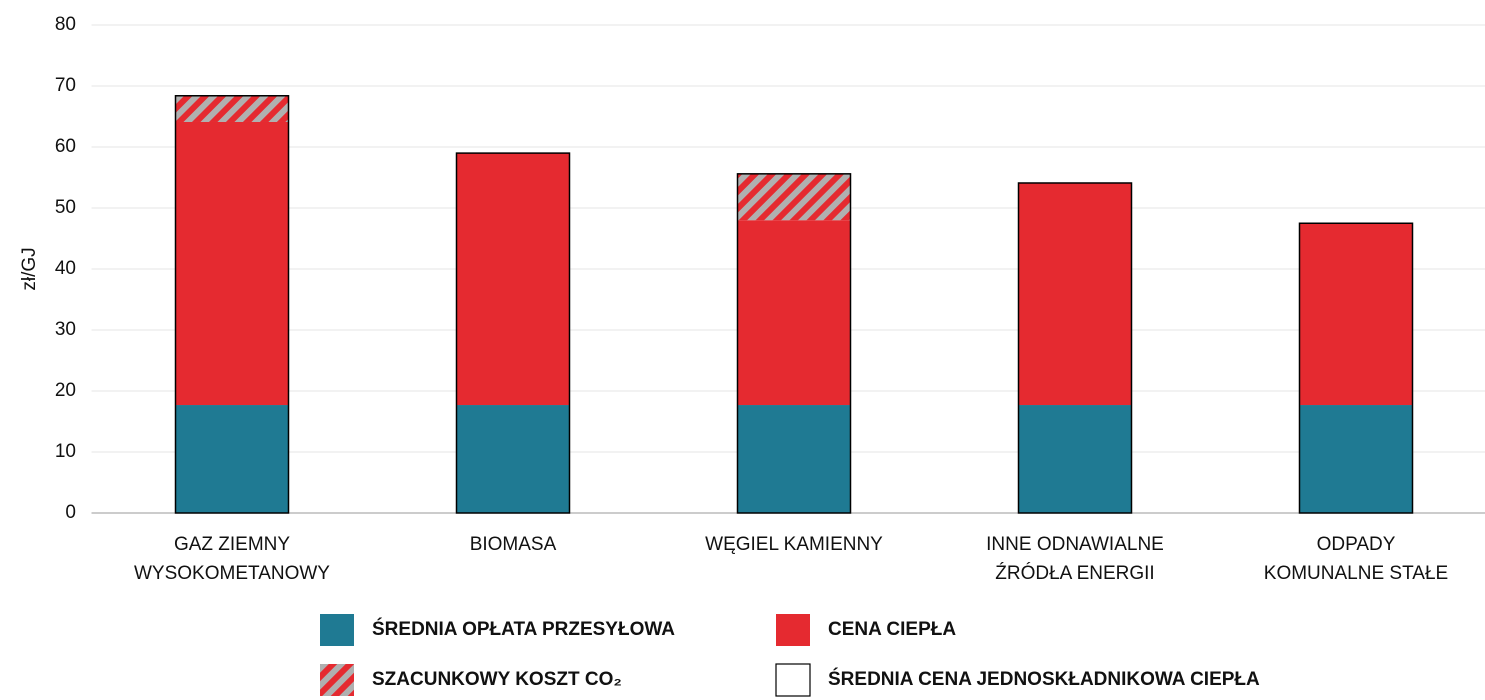 The height and width of the screenshot is (700, 1485). Describe the element at coordinates (1075, 559) in the screenshot. I see `x-tick-label: INNE ODNAWIALNE ŹRÓDŁA ENERGII` at that location.